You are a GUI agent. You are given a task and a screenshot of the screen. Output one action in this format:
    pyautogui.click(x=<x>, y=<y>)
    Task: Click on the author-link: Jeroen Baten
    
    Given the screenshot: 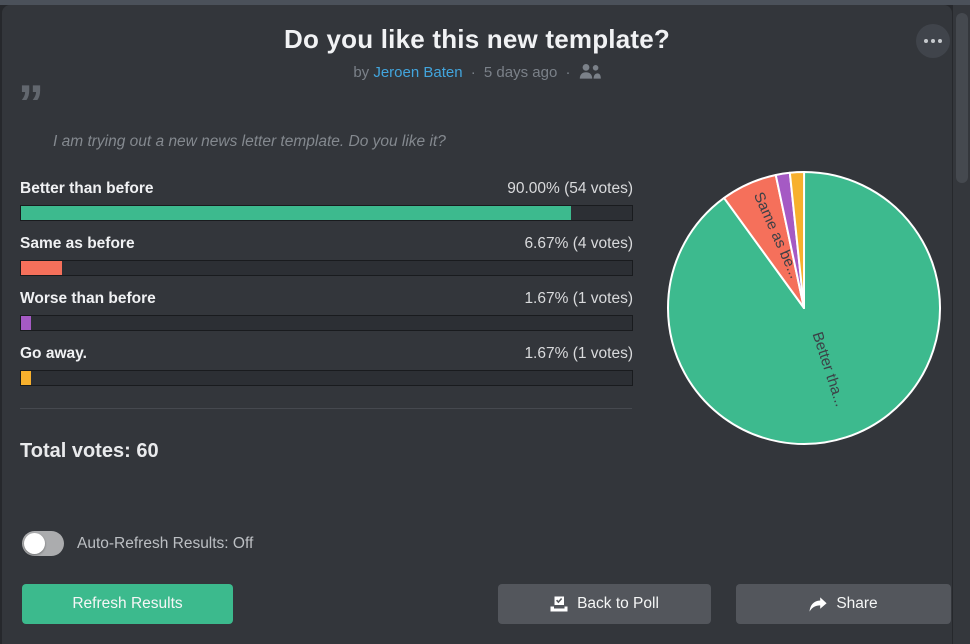 What is the action you would take?
    pyautogui.click(x=418, y=72)
    